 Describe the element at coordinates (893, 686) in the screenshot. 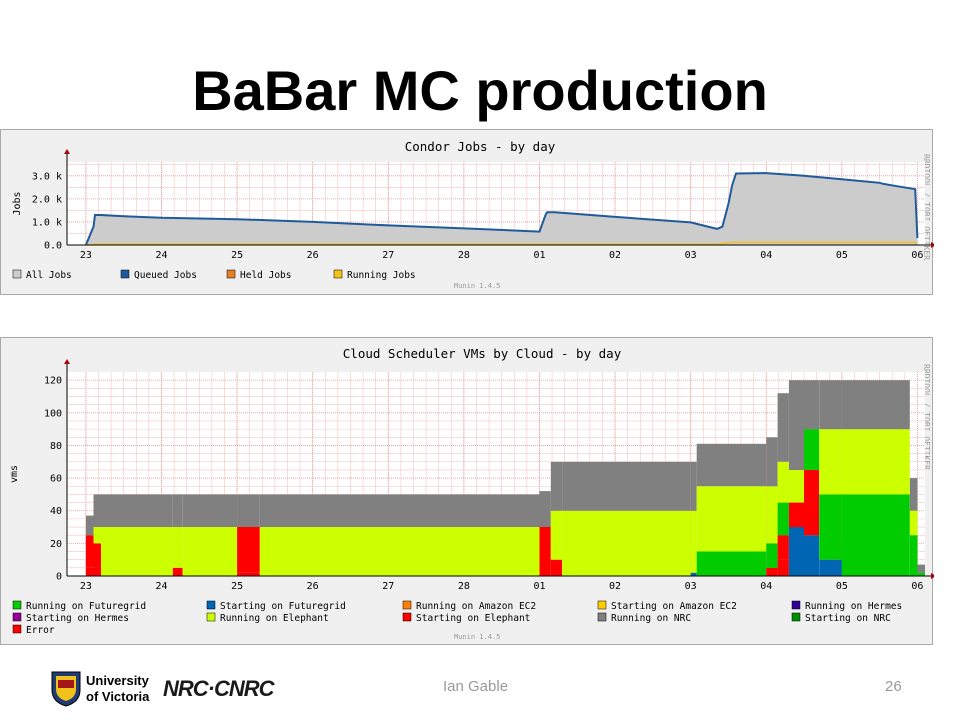

I see `page-number: 26` at that location.